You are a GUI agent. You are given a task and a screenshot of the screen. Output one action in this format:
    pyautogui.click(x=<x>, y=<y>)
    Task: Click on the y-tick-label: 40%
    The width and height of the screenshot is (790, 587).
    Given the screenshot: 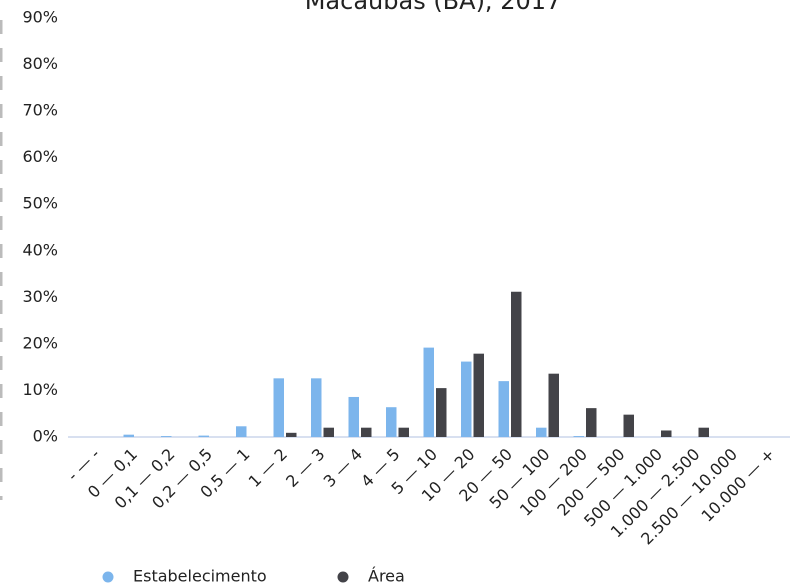 What is the action you would take?
    pyautogui.click(x=40, y=249)
    